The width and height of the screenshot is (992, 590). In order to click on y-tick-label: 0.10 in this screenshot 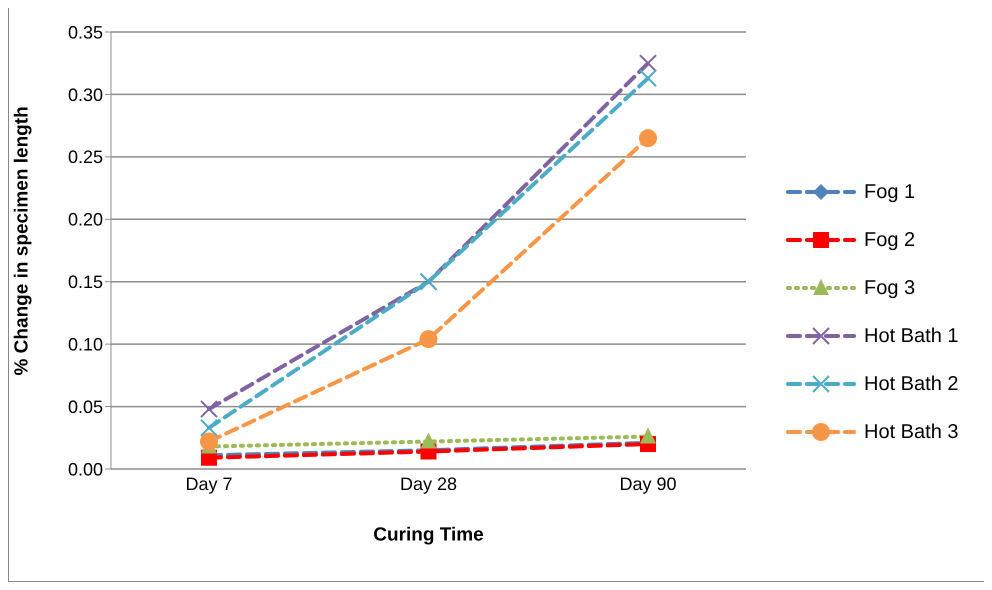, I will do `click(85, 344)`.